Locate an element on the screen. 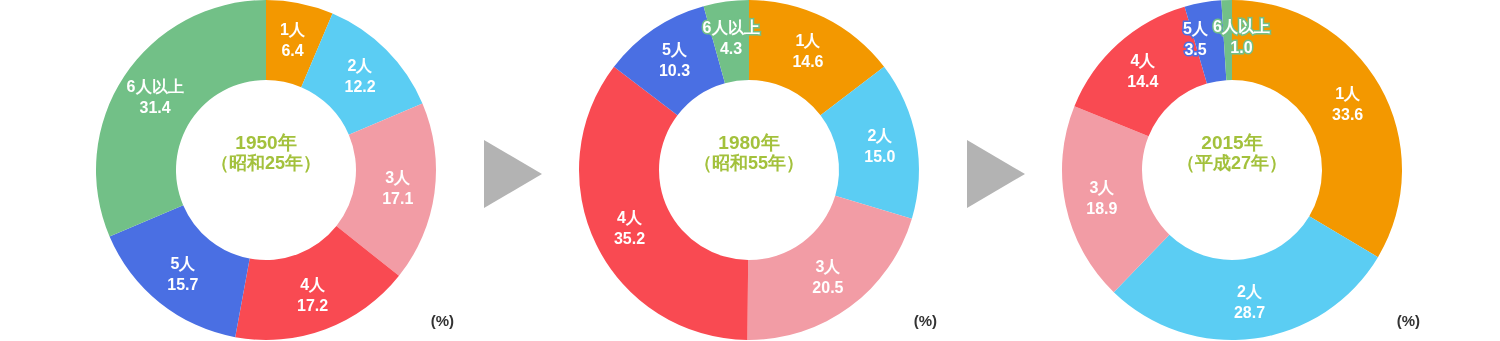 The height and width of the screenshot is (341, 1500). data-label: 17.2 is located at coordinates (313, 305).